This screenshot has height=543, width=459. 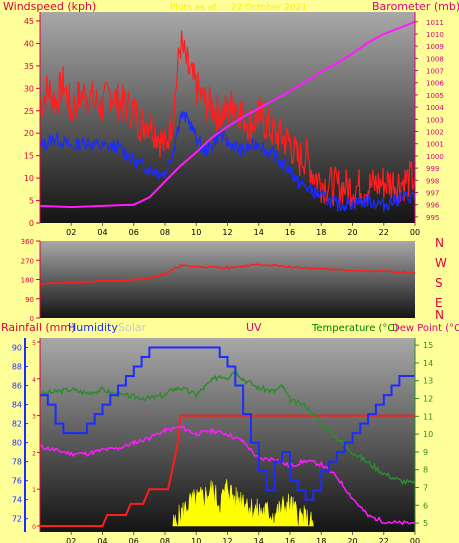 What do you see at coordinates (439, 283) in the screenshot?
I see `compass-s: S` at bounding box center [439, 283].